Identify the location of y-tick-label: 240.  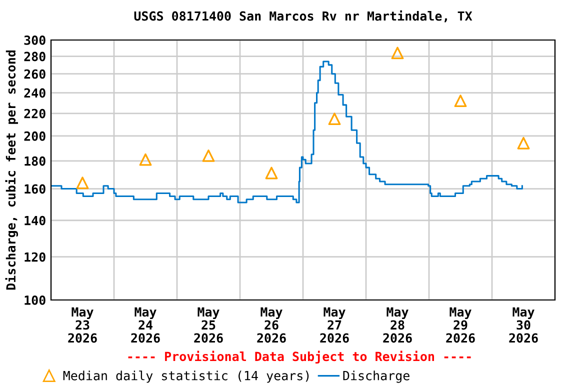
(35, 93).